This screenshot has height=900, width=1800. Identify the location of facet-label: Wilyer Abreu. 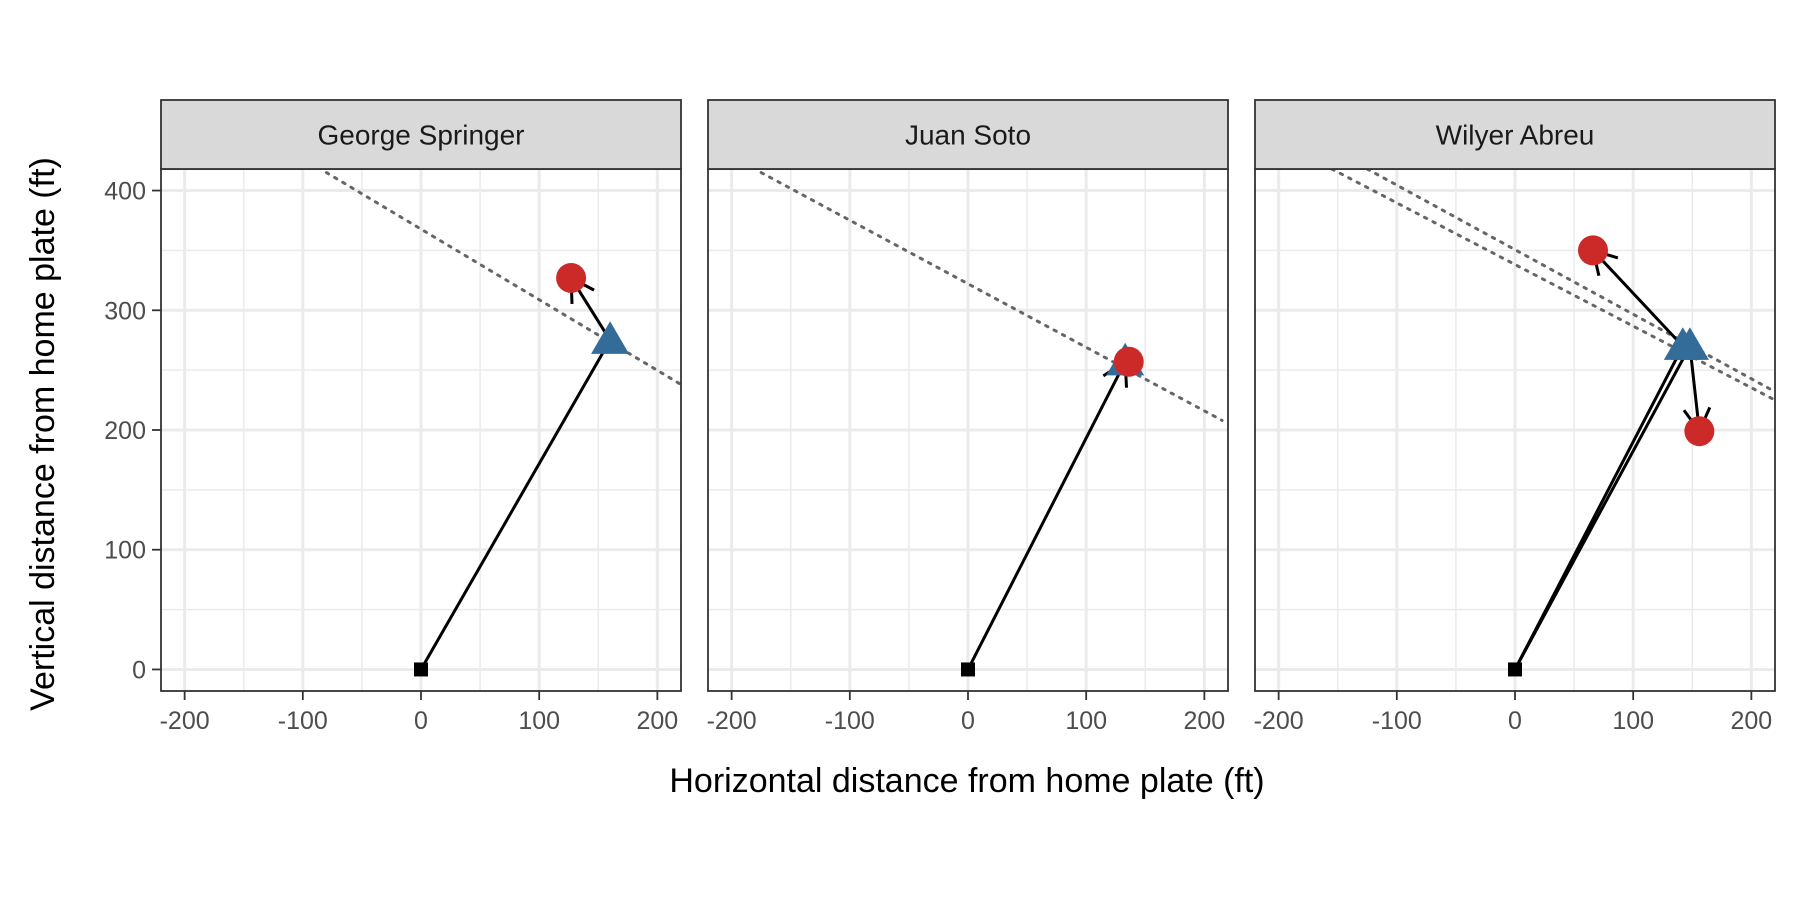
(1515, 135).